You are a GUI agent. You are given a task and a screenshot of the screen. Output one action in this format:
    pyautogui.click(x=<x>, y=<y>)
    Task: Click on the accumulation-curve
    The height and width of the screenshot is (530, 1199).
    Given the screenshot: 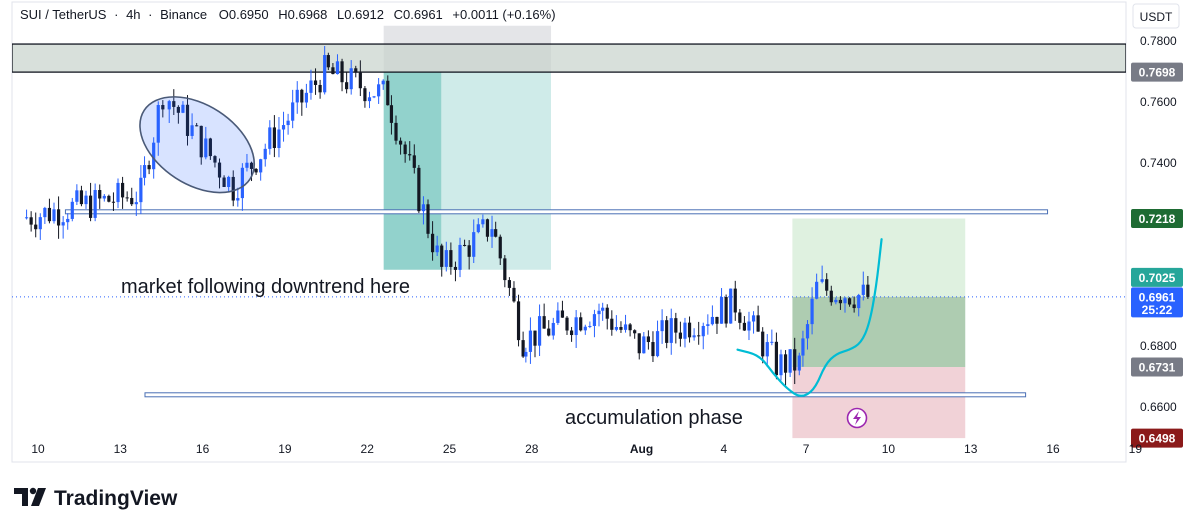 What is the action you would take?
    pyautogui.click(x=809, y=317)
    